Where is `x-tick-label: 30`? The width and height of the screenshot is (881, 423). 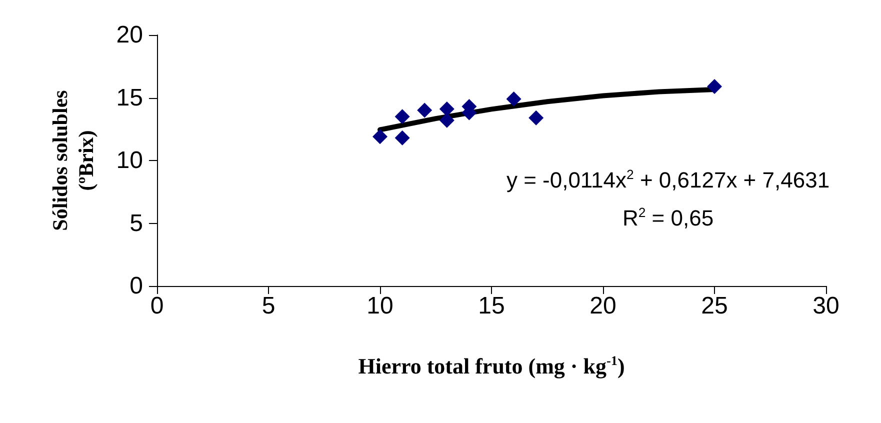
x-tick-label: 30 is located at coordinates (826, 306).